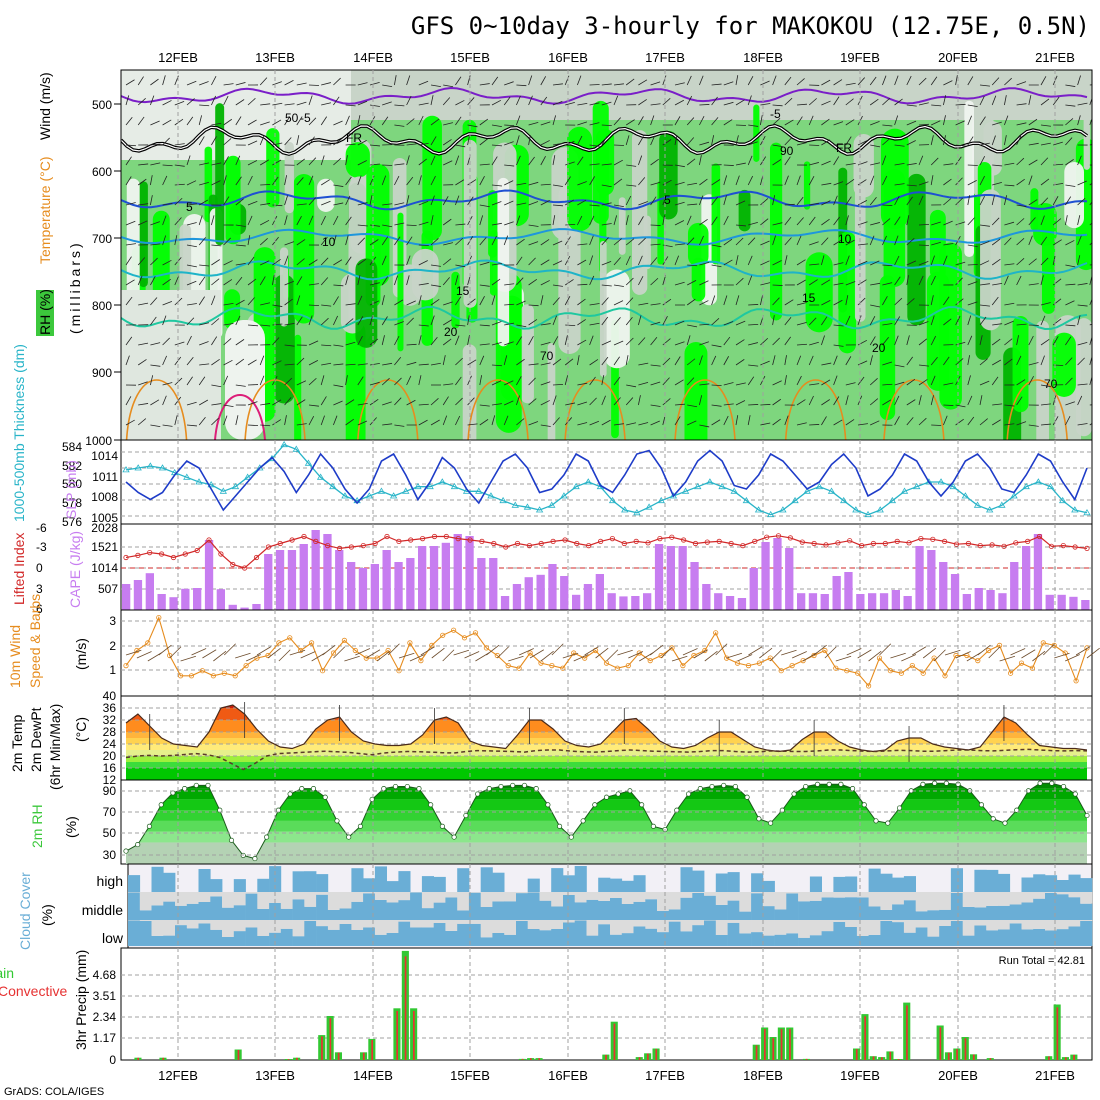 The height and width of the screenshot is (1100, 1100). I want to click on slp-tick-label: 1011, so click(105, 477).